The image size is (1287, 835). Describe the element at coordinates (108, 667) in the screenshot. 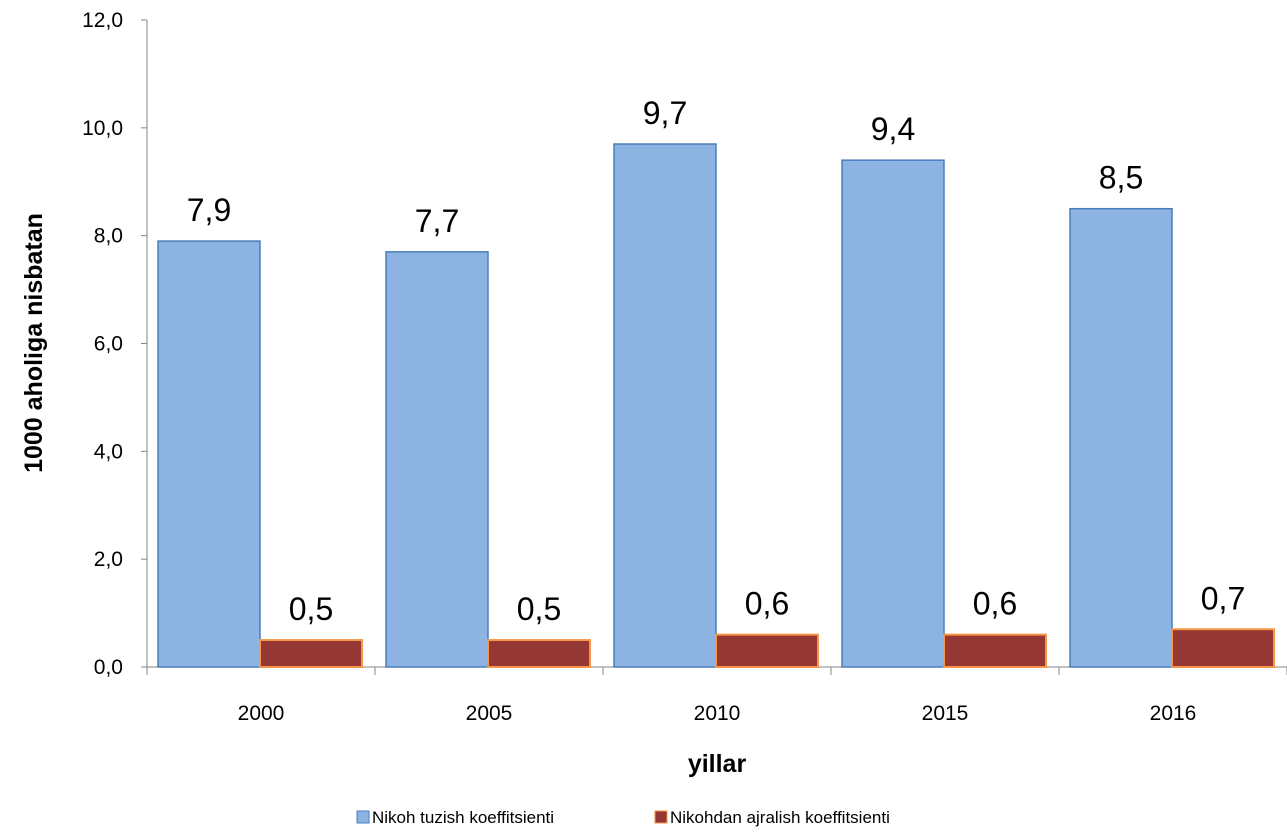

I see `y-tick-label: 0,0` at that location.